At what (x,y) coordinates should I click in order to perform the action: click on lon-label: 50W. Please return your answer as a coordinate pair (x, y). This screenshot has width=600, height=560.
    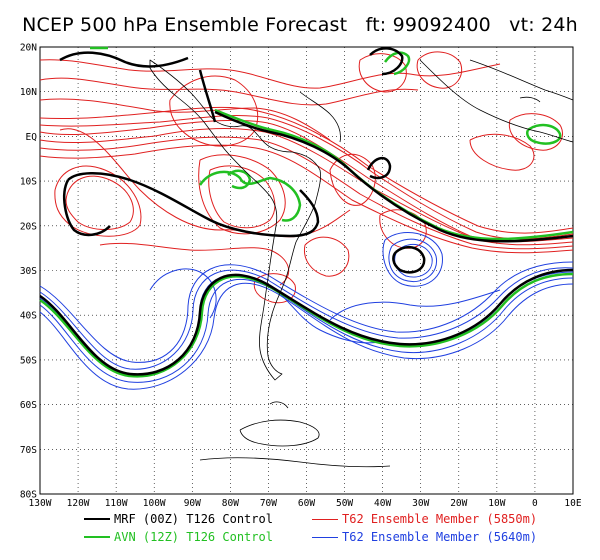
    Looking at the image, I should click on (344, 503).